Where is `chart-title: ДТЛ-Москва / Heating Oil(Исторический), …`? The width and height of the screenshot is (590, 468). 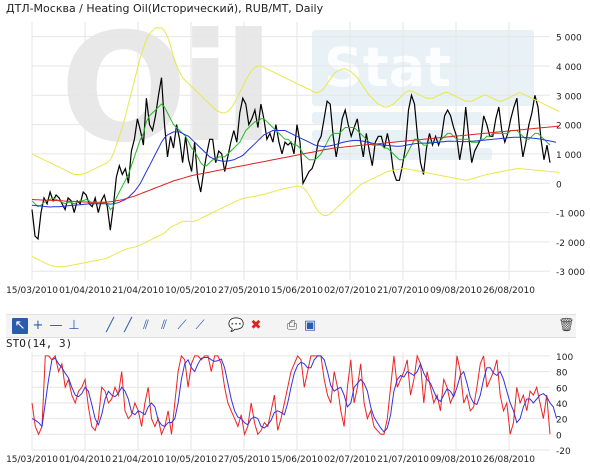
chart-title: ДТЛ-Москва / Heating Oil(Исторический), … is located at coordinates (165, 8).